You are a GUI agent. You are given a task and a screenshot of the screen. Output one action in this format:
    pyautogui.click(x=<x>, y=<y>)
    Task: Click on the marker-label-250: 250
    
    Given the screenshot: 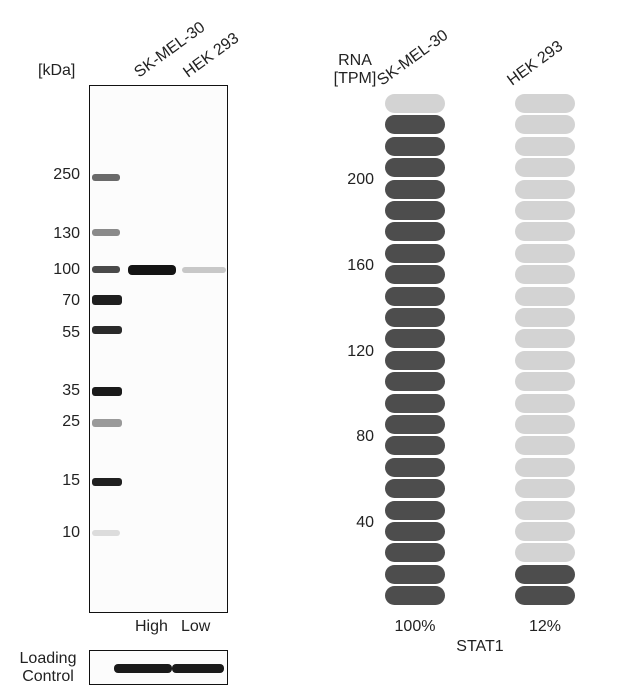 What is the action you would take?
    pyautogui.click(x=66, y=174)
    